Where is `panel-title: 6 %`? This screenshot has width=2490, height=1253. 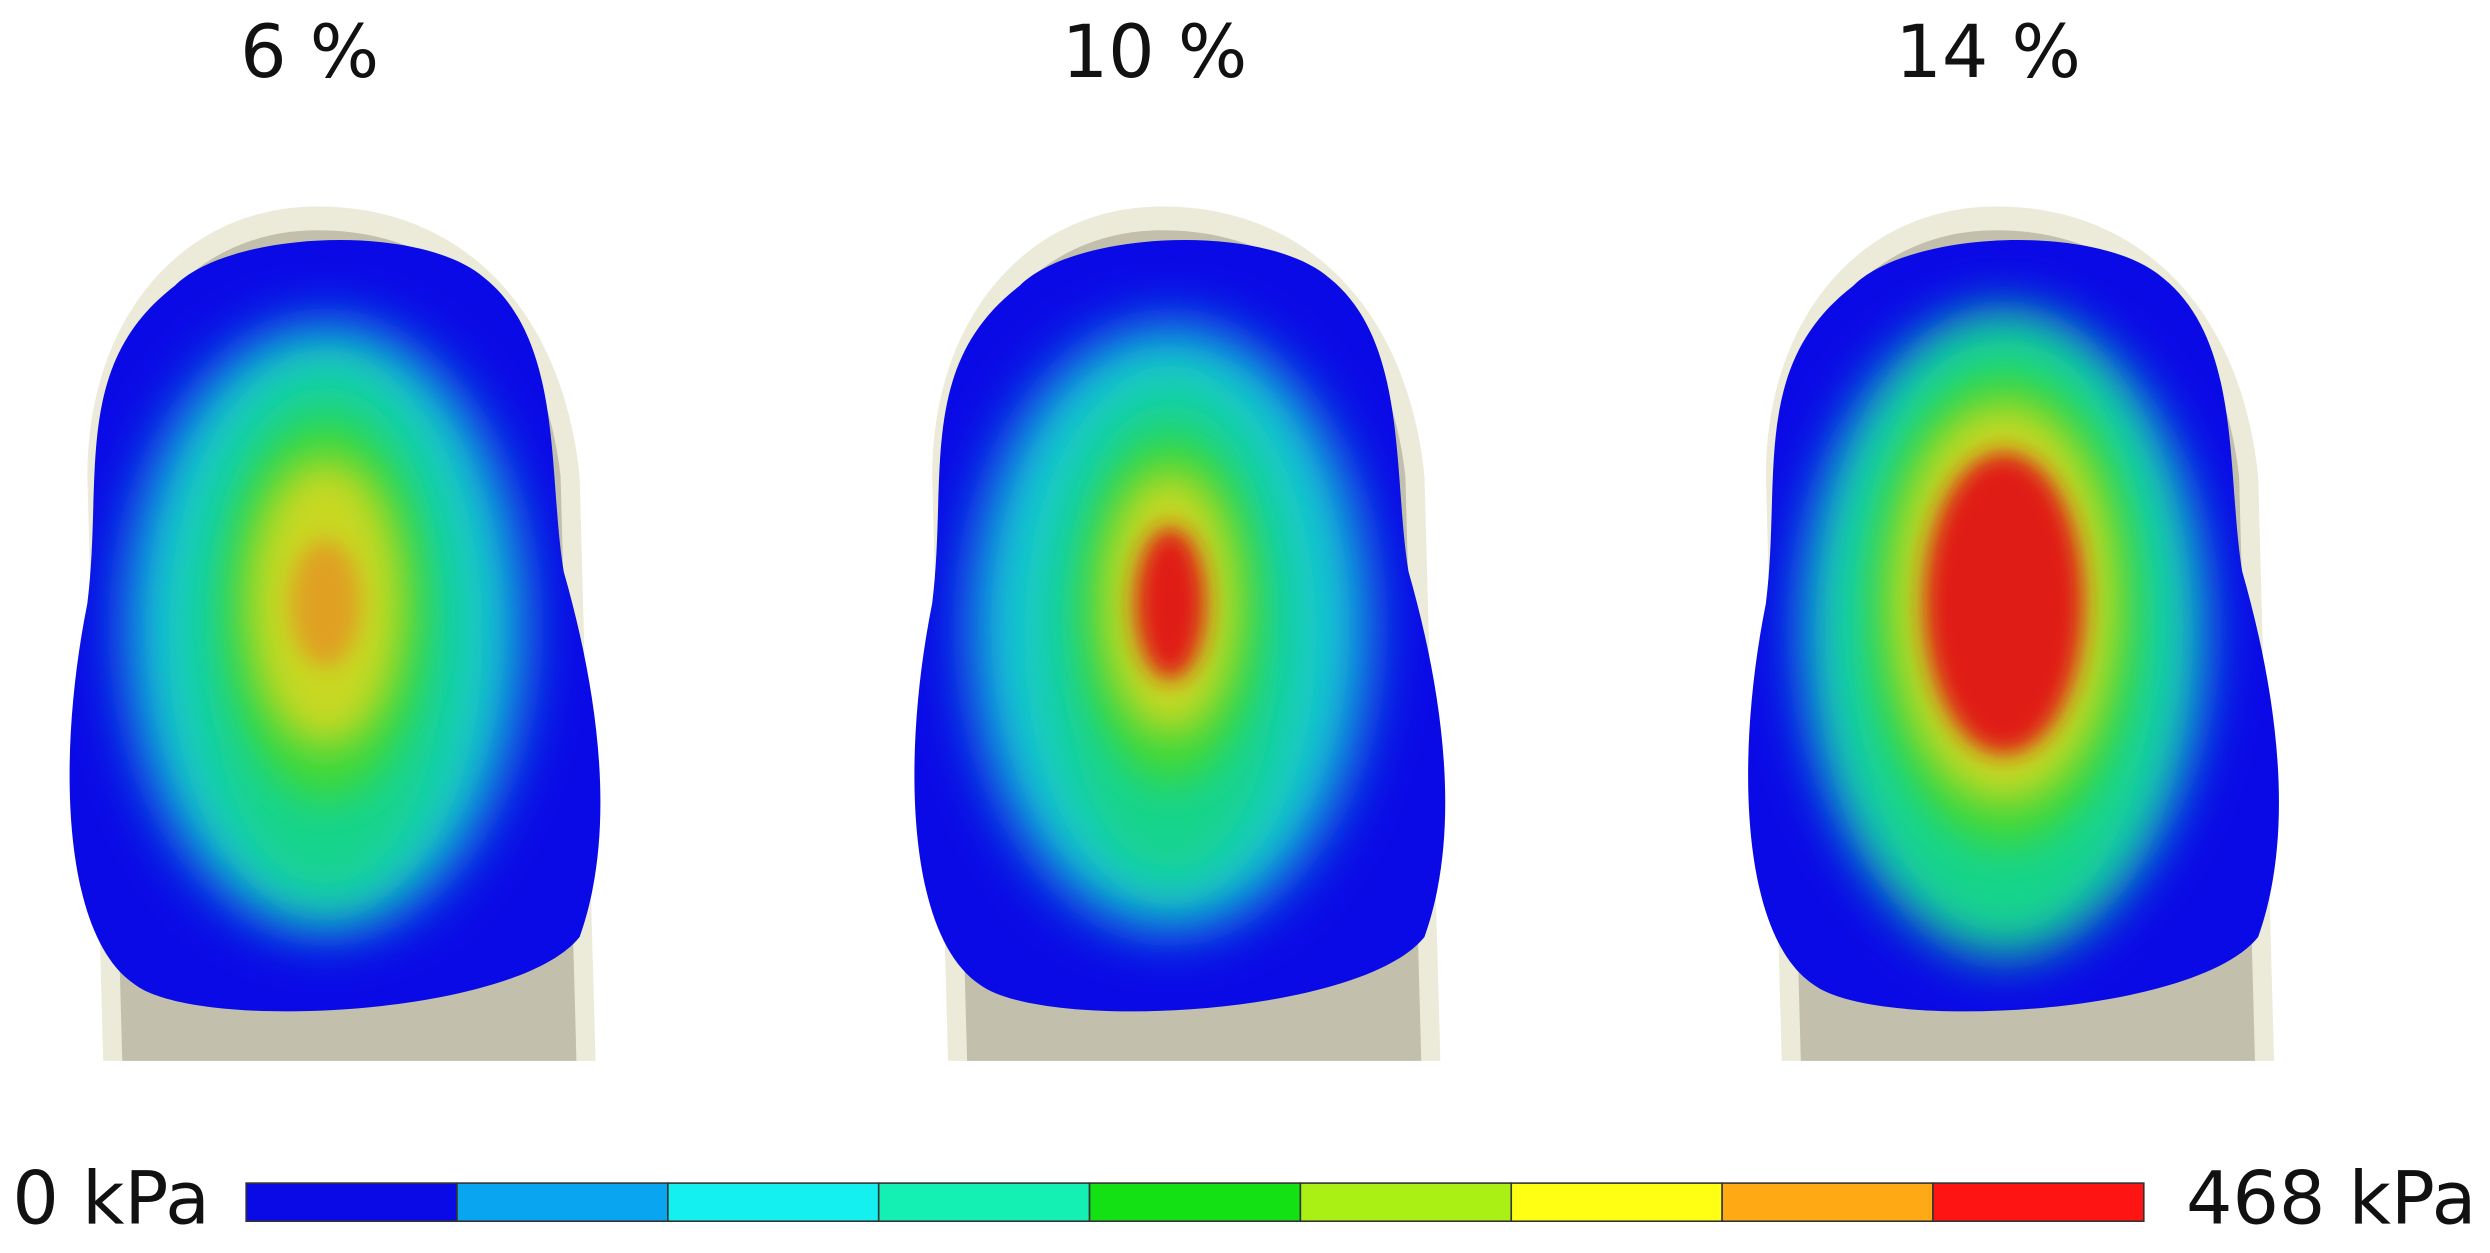 panel-title: 6 % is located at coordinates (309, 52).